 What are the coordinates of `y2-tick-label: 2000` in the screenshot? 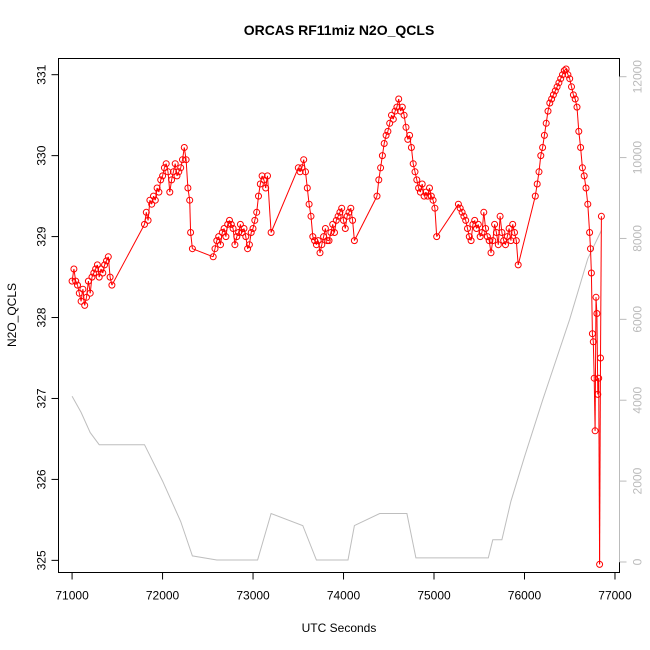 It's located at (638, 480).